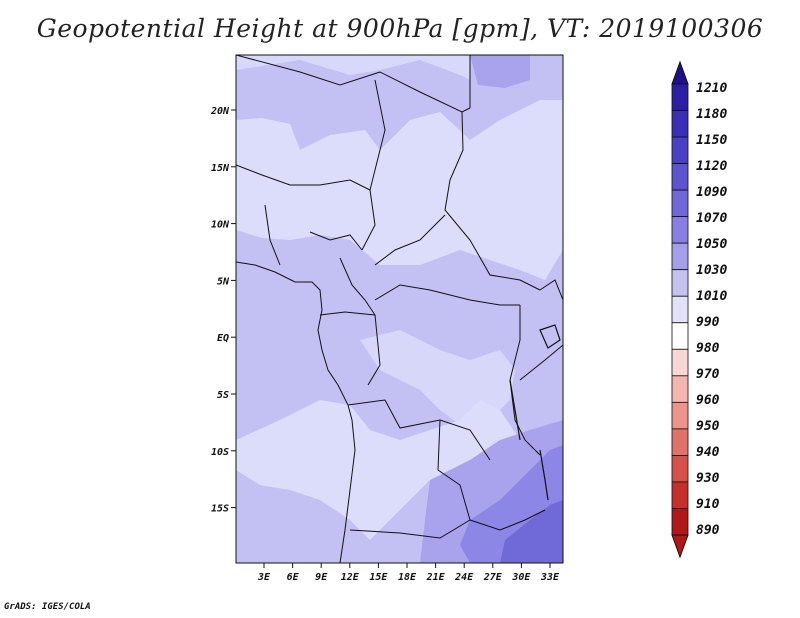  I want to click on contour-1090-southeast, so click(531, 531).